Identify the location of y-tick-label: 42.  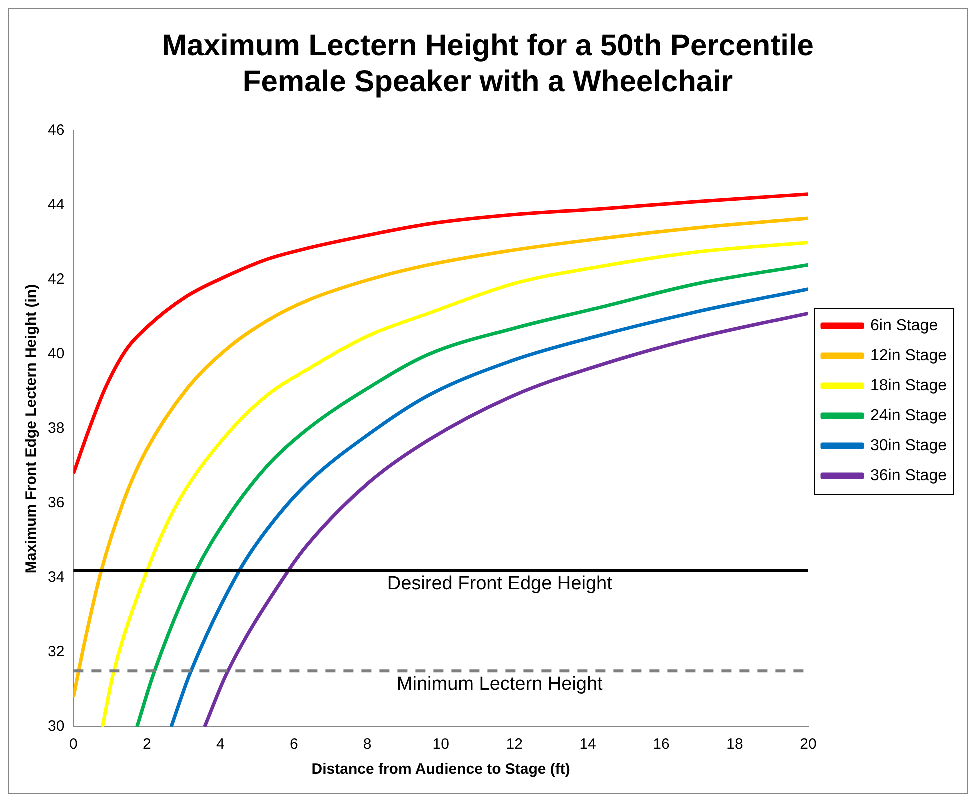
(56, 279).